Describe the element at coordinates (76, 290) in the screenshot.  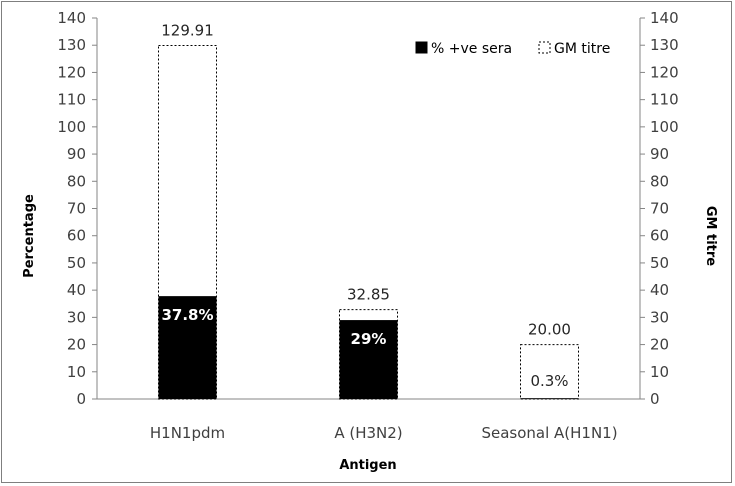
I see `y-tick-label: 40` at that location.